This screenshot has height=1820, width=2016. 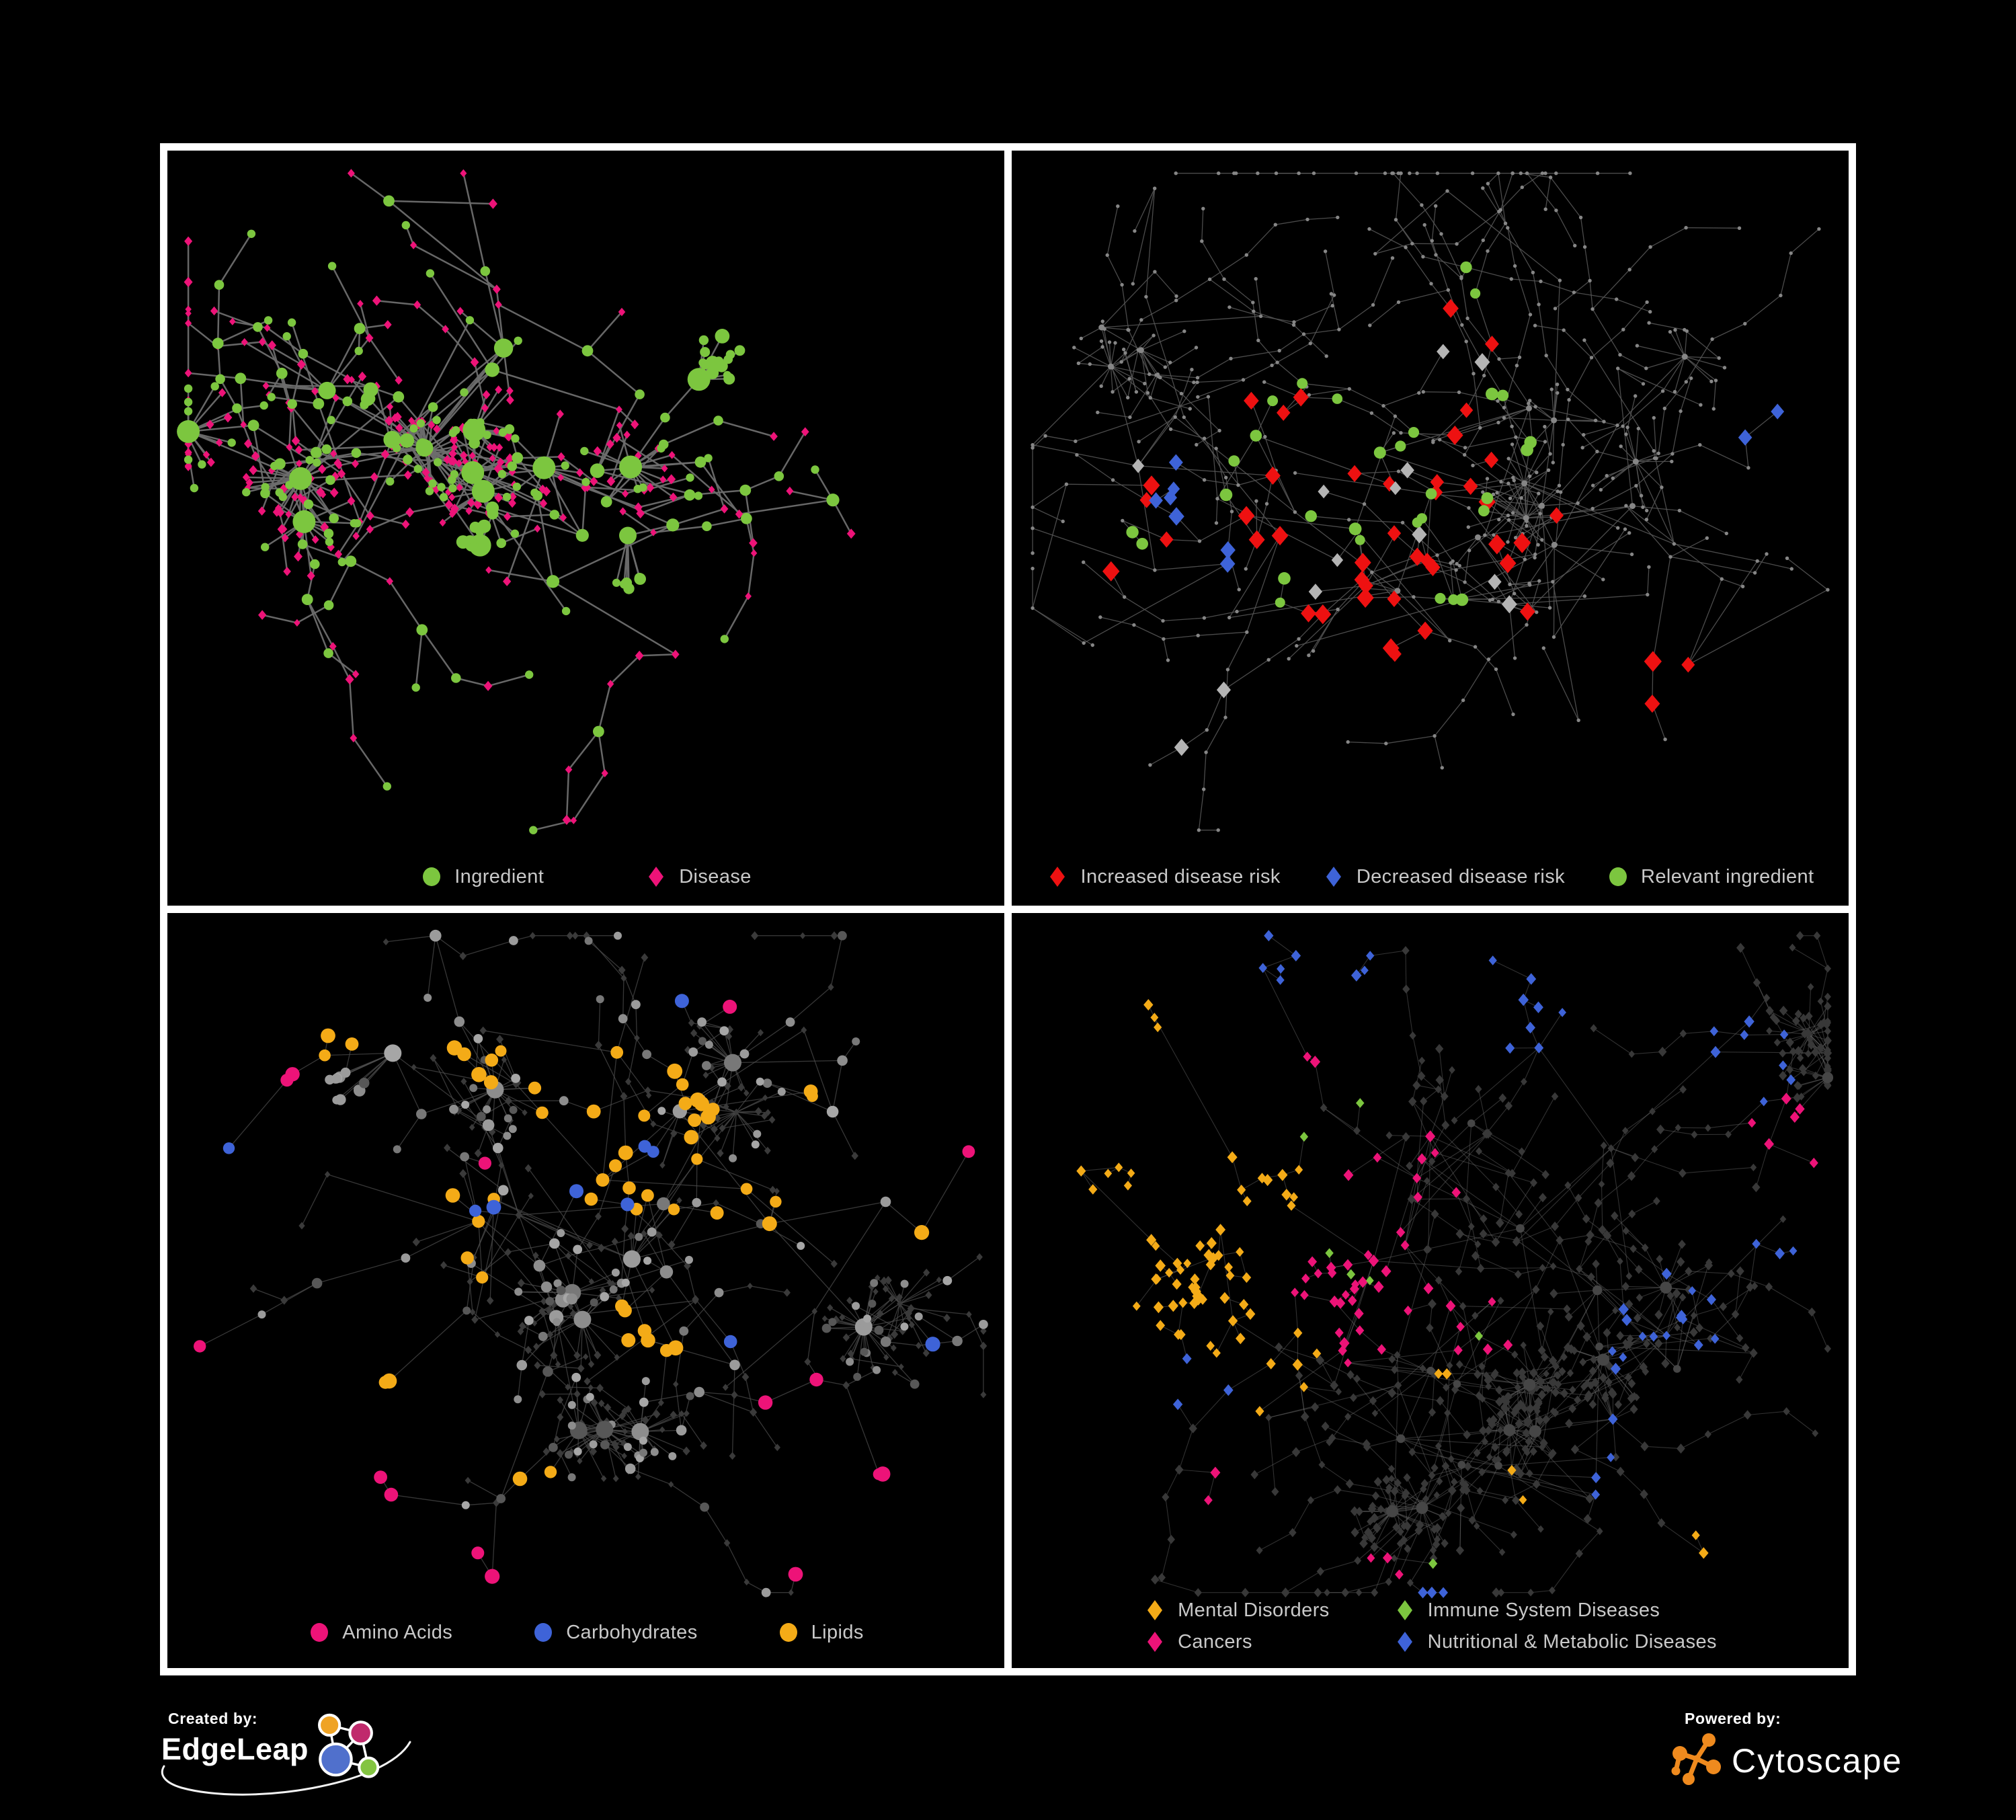 I want to click on legend-item-immune-system-diseases: Immune System Diseases, so click(x=1555, y=1610).